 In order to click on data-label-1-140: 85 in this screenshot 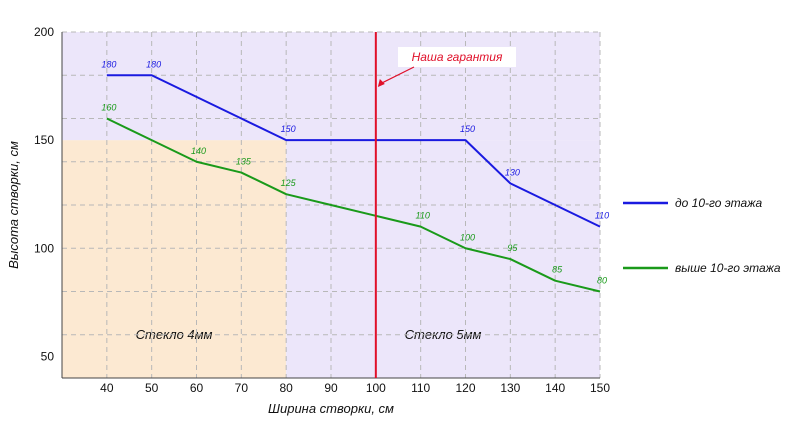, I will do `click(557, 270)`.